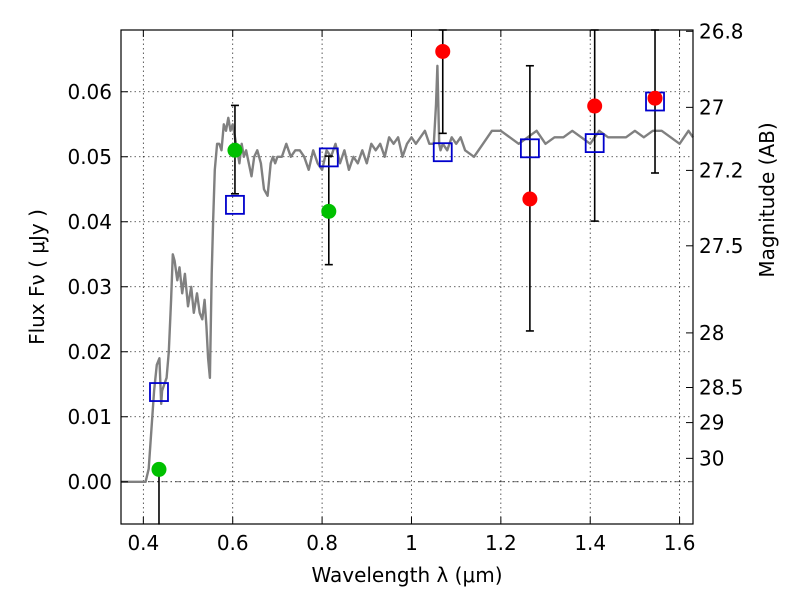 The width and height of the screenshot is (800, 600). Describe the element at coordinates (89, 222) in the screenshot. I see `y-tick-label: 0.04` at that location.